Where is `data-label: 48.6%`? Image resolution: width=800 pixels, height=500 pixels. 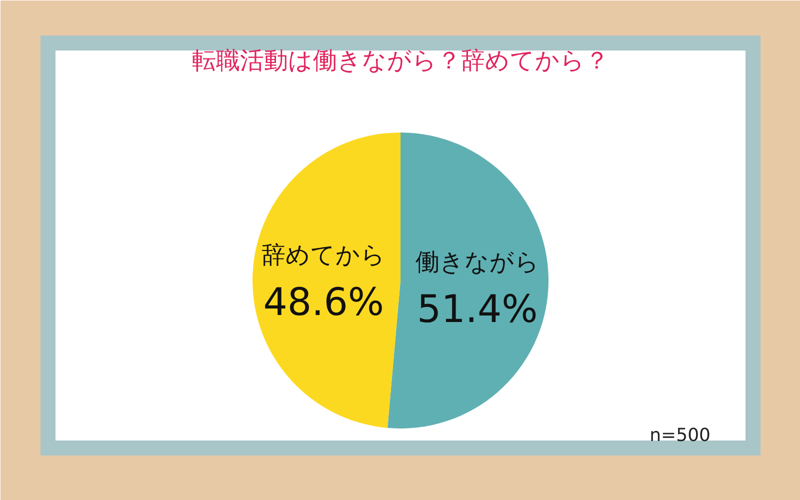
data-label: 48.6% is located at coordinates (323, 302).